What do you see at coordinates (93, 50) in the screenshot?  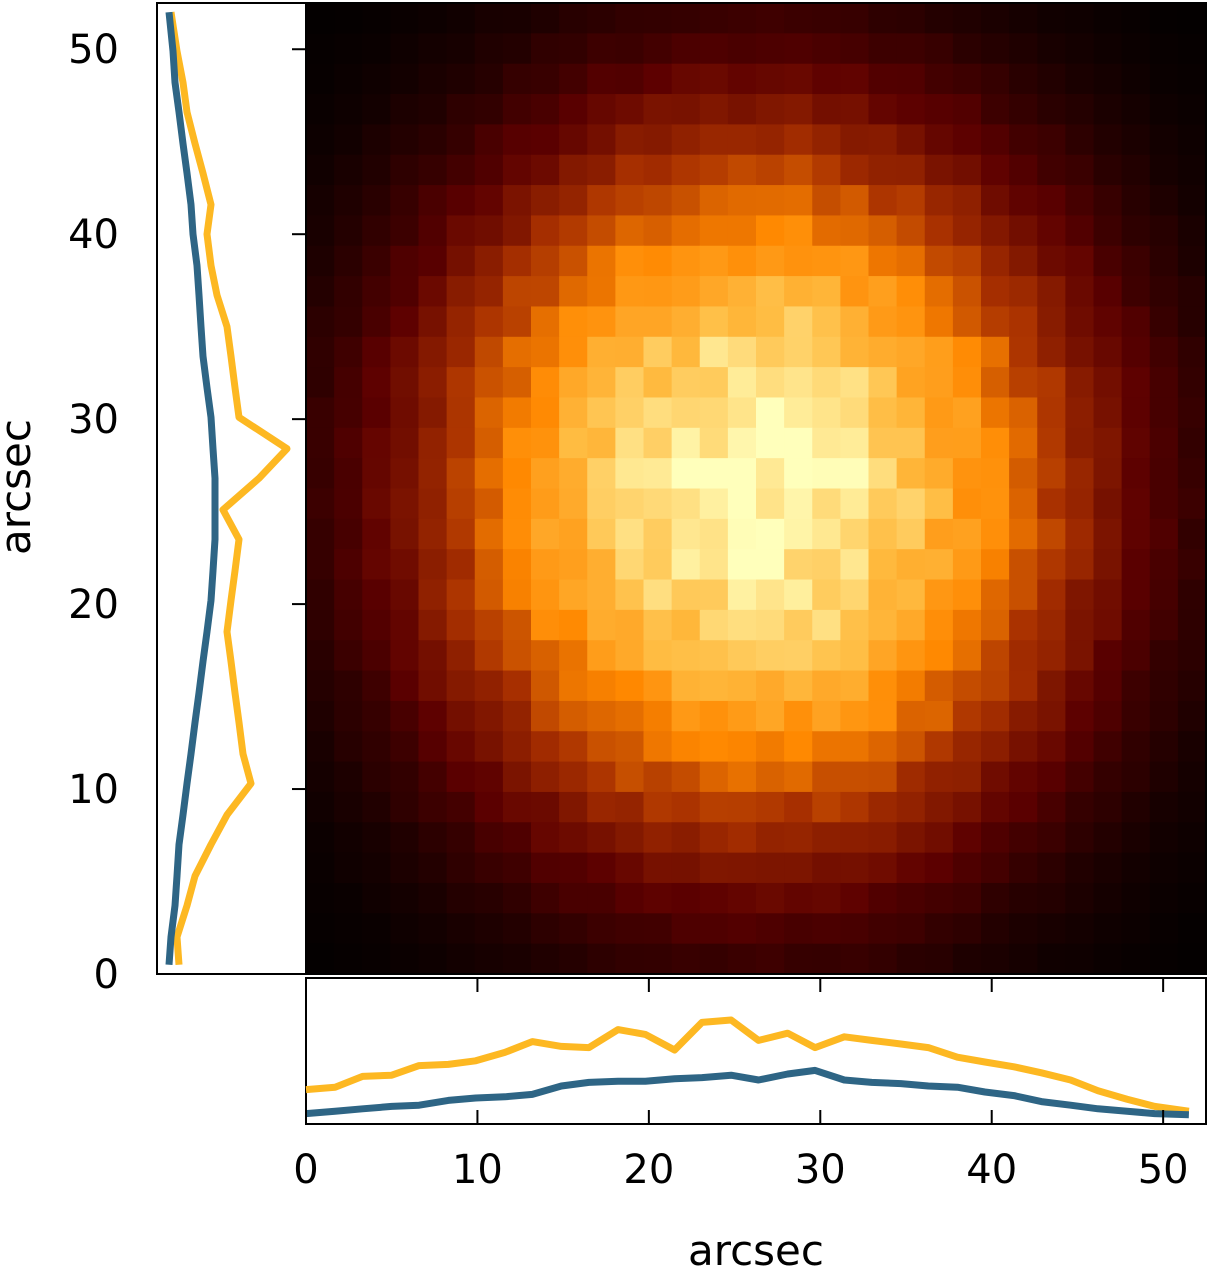 I see `y-tick-label: 50` at bounding box center [93, 50].